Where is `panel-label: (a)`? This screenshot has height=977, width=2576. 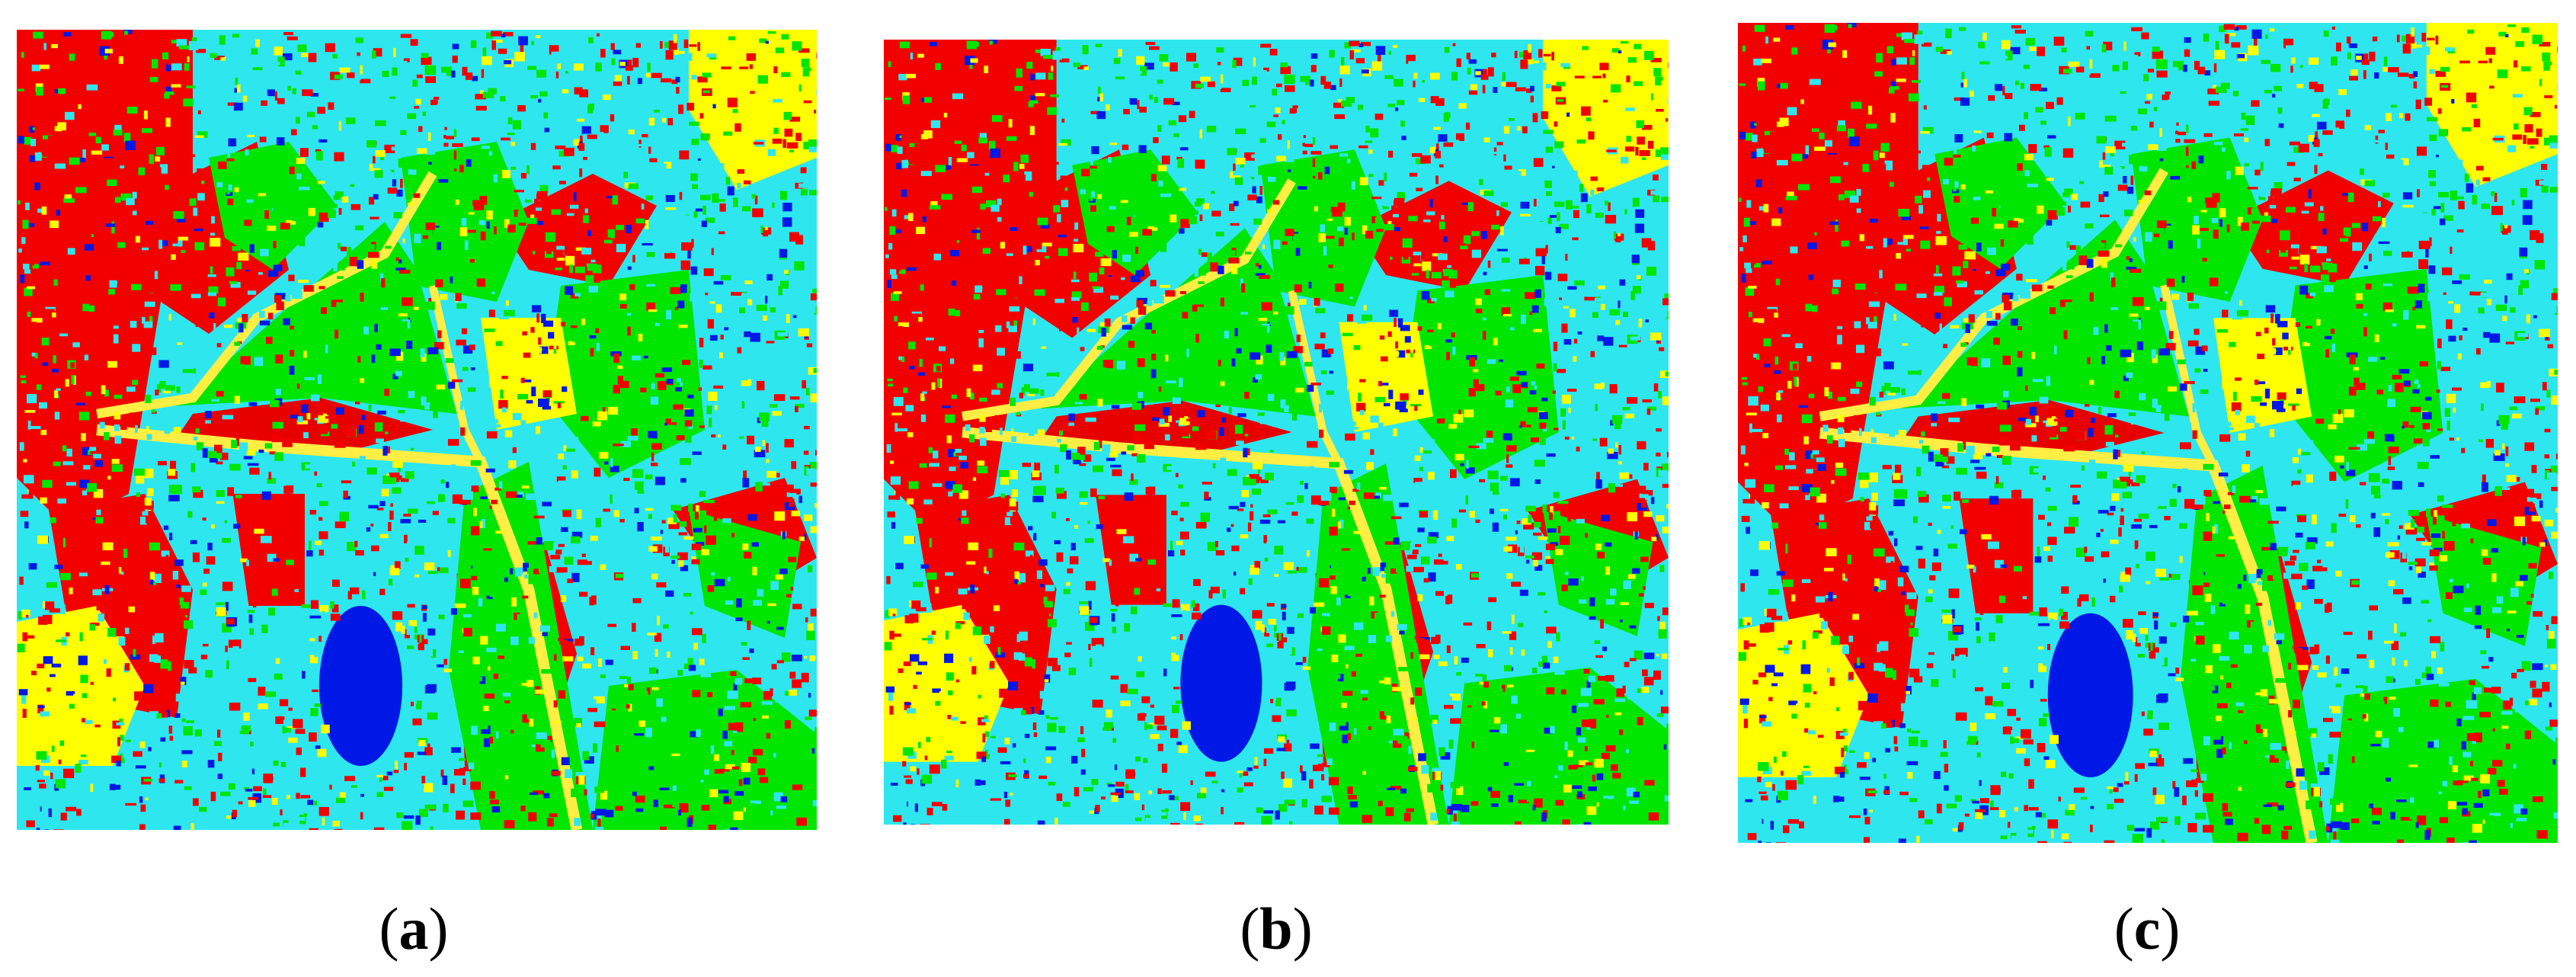 panel-label: (a) is located at coordinates (414, 929).